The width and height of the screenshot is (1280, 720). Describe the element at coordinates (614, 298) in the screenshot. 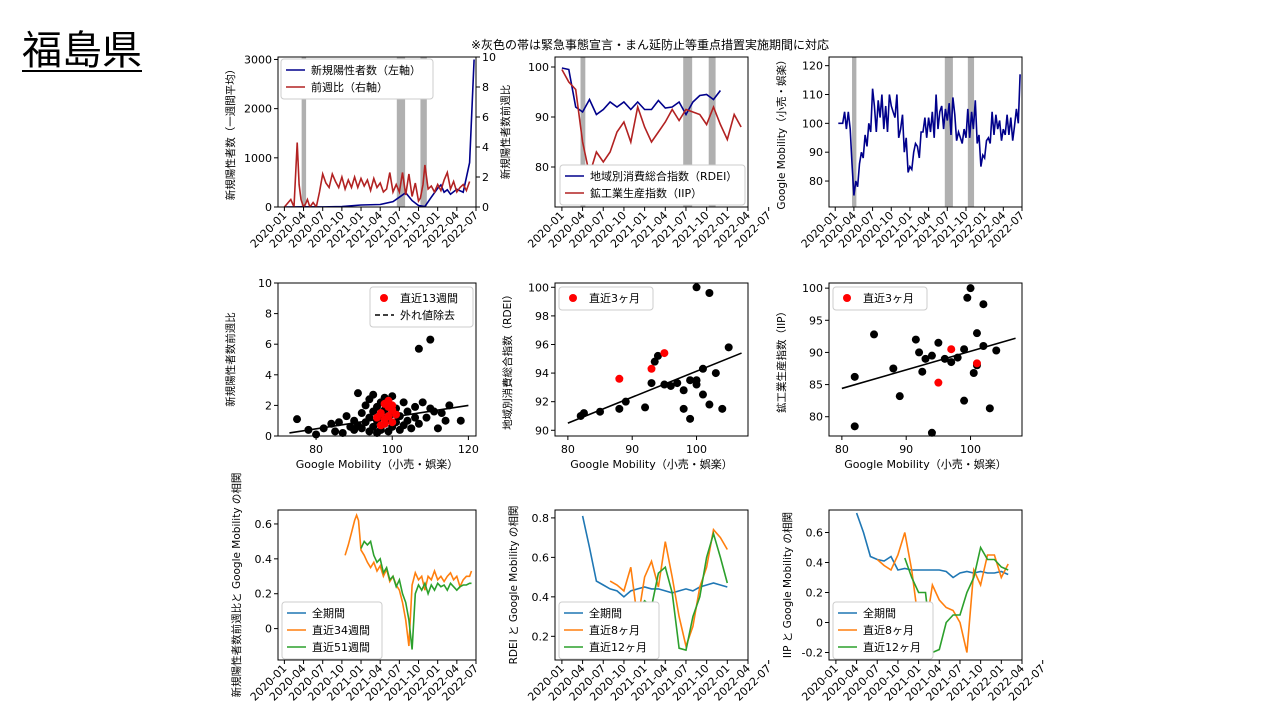

I see `legend-label: 直近3ヶ月` at that location.